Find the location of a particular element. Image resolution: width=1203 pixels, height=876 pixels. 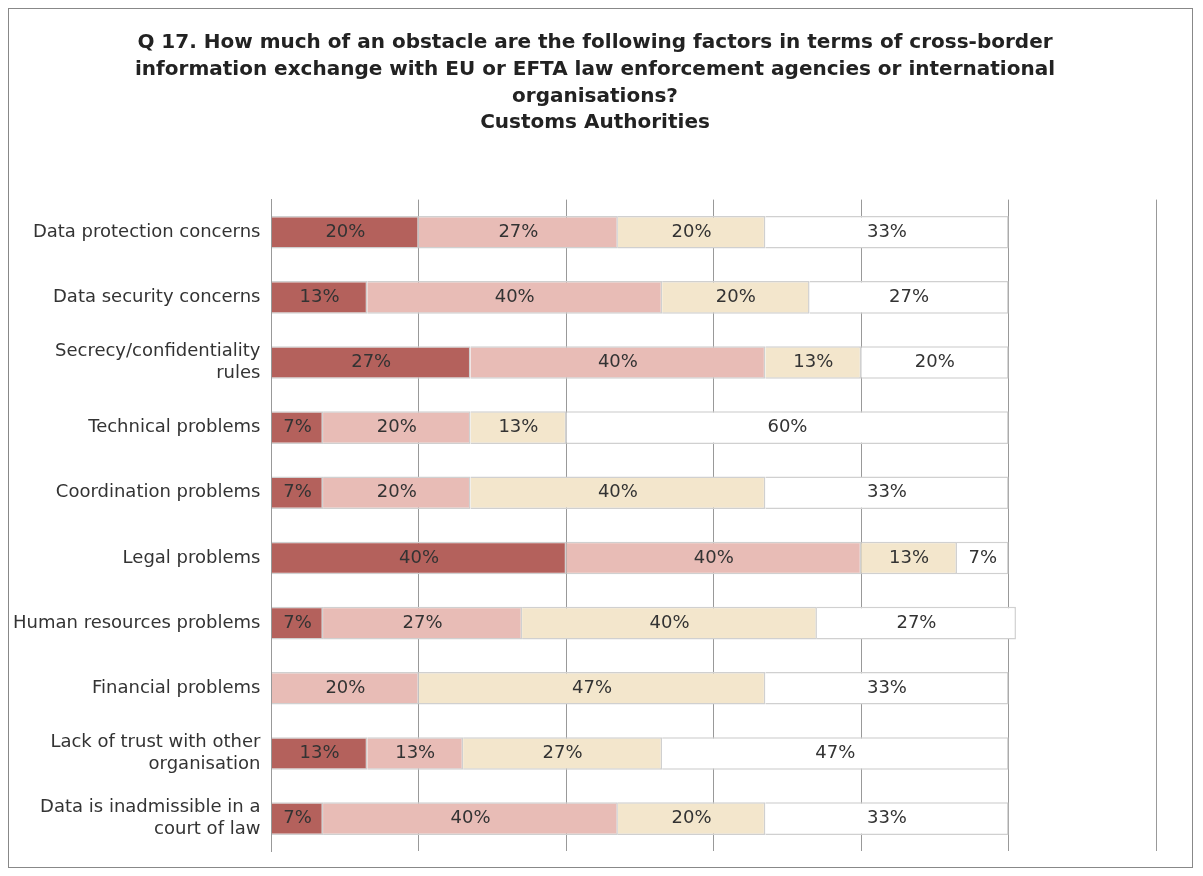

y-tick-label: Lack of trust with other organisation is located at coordinates (156, 751).